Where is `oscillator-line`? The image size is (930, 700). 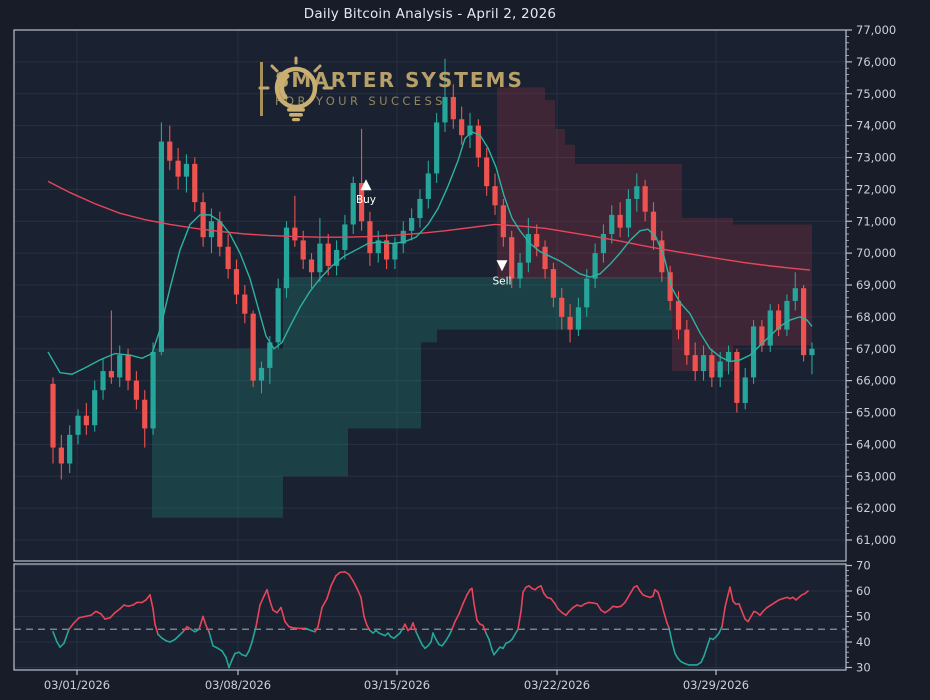 oscillator-line is located at coordinates (430, 620).